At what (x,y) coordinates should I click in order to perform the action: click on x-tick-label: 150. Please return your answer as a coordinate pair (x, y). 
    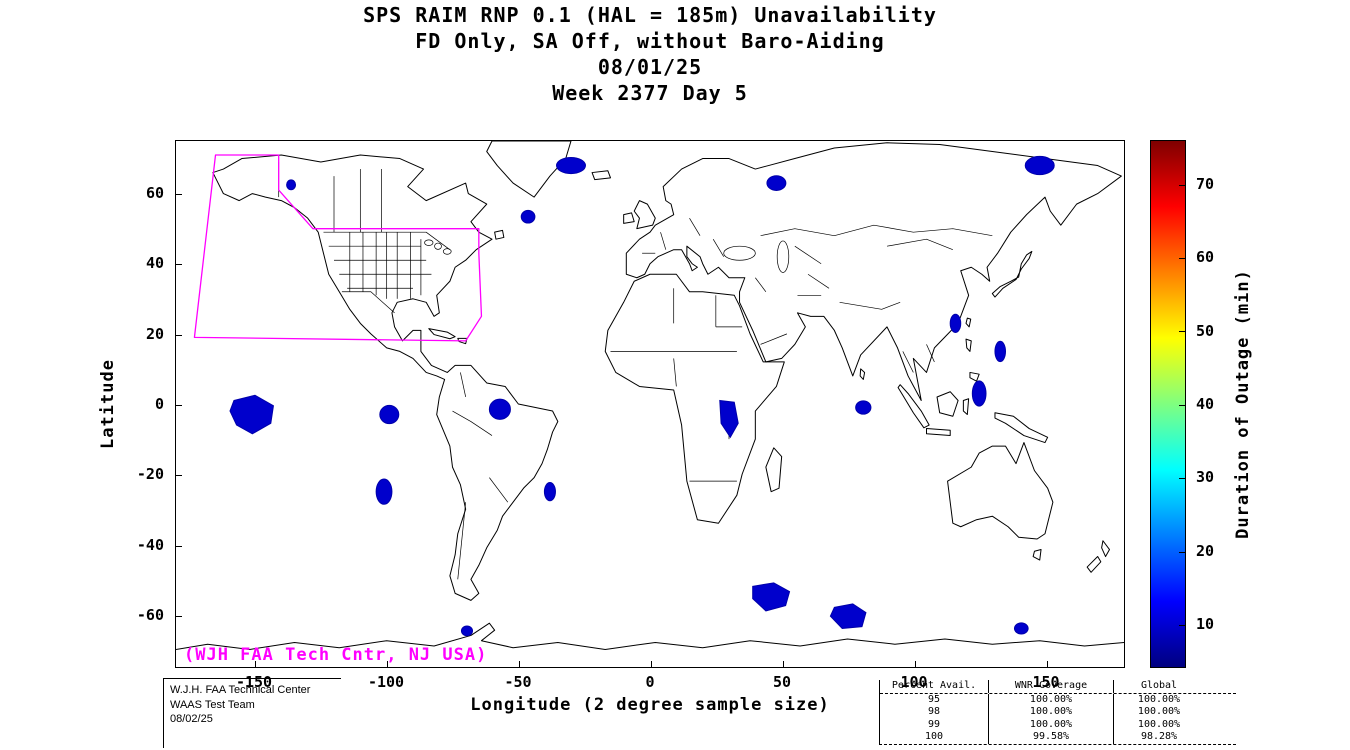
    Looking at the image, I should click on (1046, 682).